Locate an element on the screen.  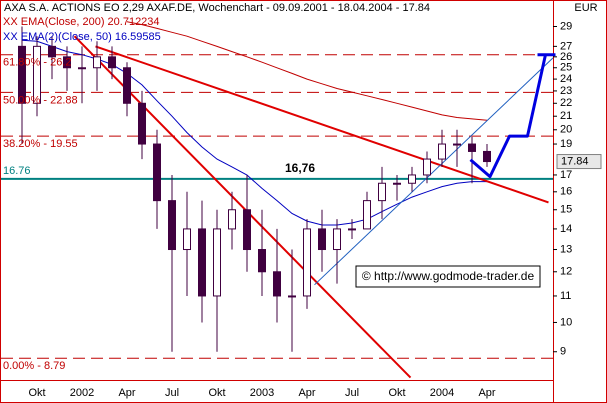
y-tick-label: 15 is located at coordinates (566, 210).